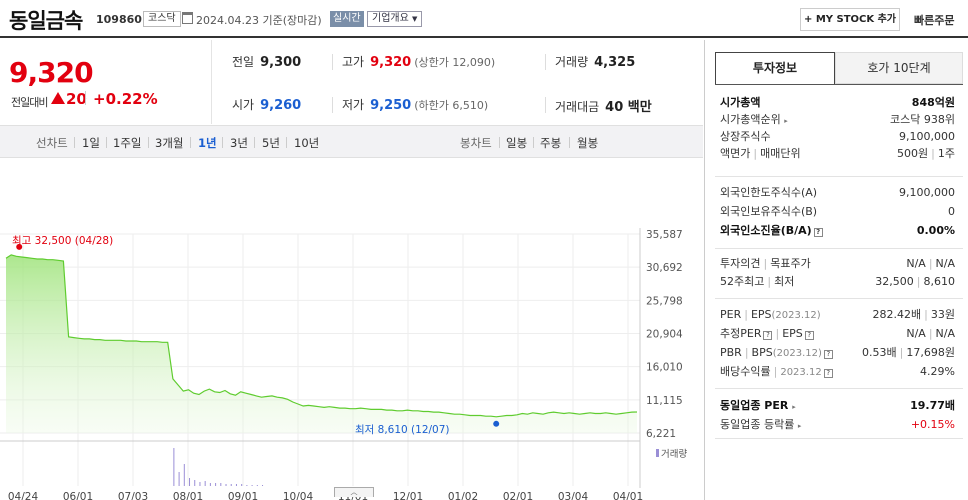 The width and height of the screenshot is (968, 500). What do you see at coordinates (790, 263) in the screenshot?
I see `row-label: 목표주가` at bounding box center [790, 263].